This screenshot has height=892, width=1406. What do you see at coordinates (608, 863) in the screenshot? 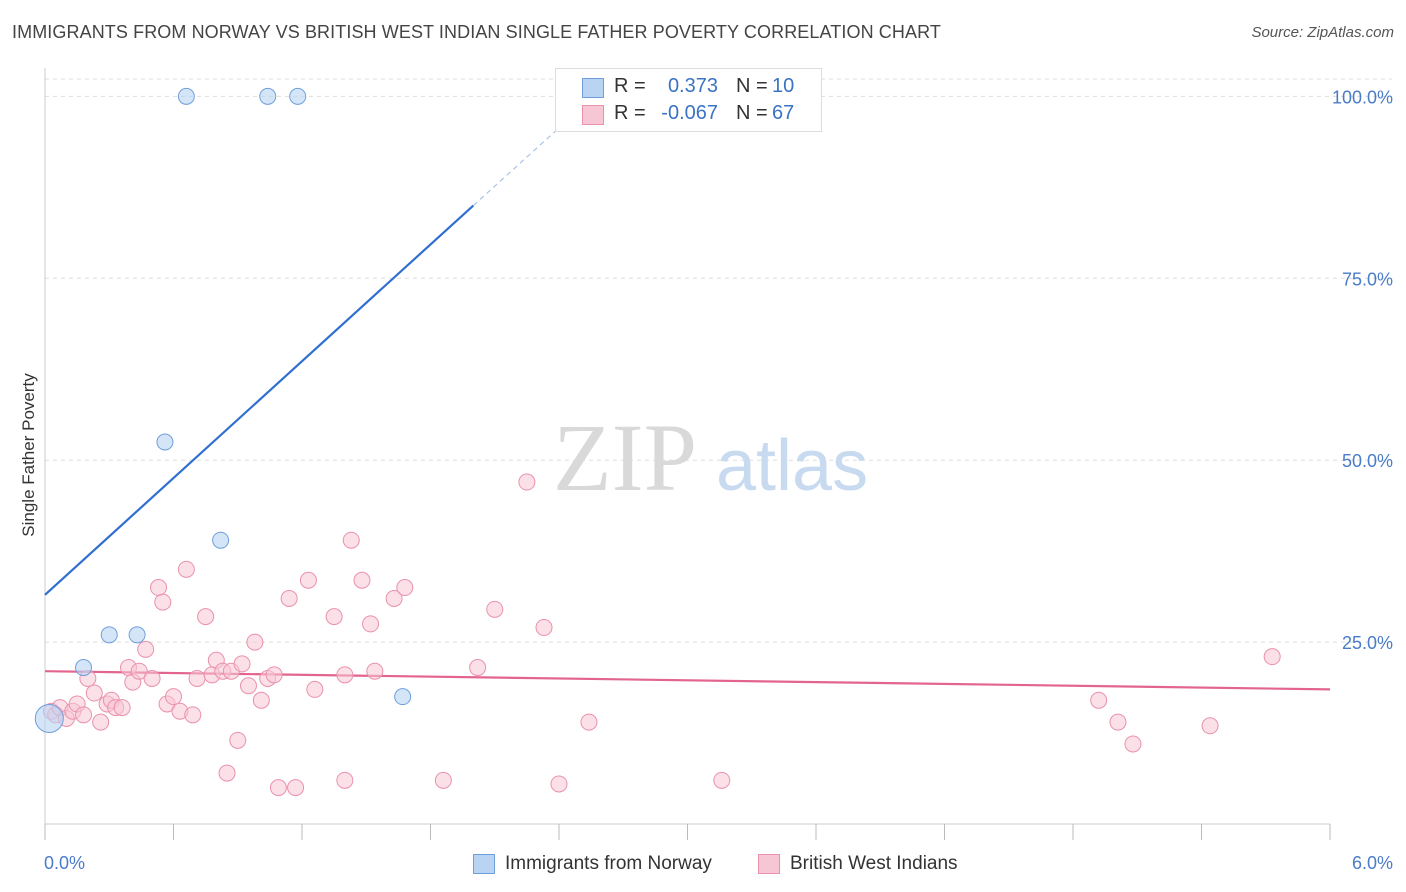
I see `legend-label-norway: Immigrants from Norway` at bounding box center [608, 863].